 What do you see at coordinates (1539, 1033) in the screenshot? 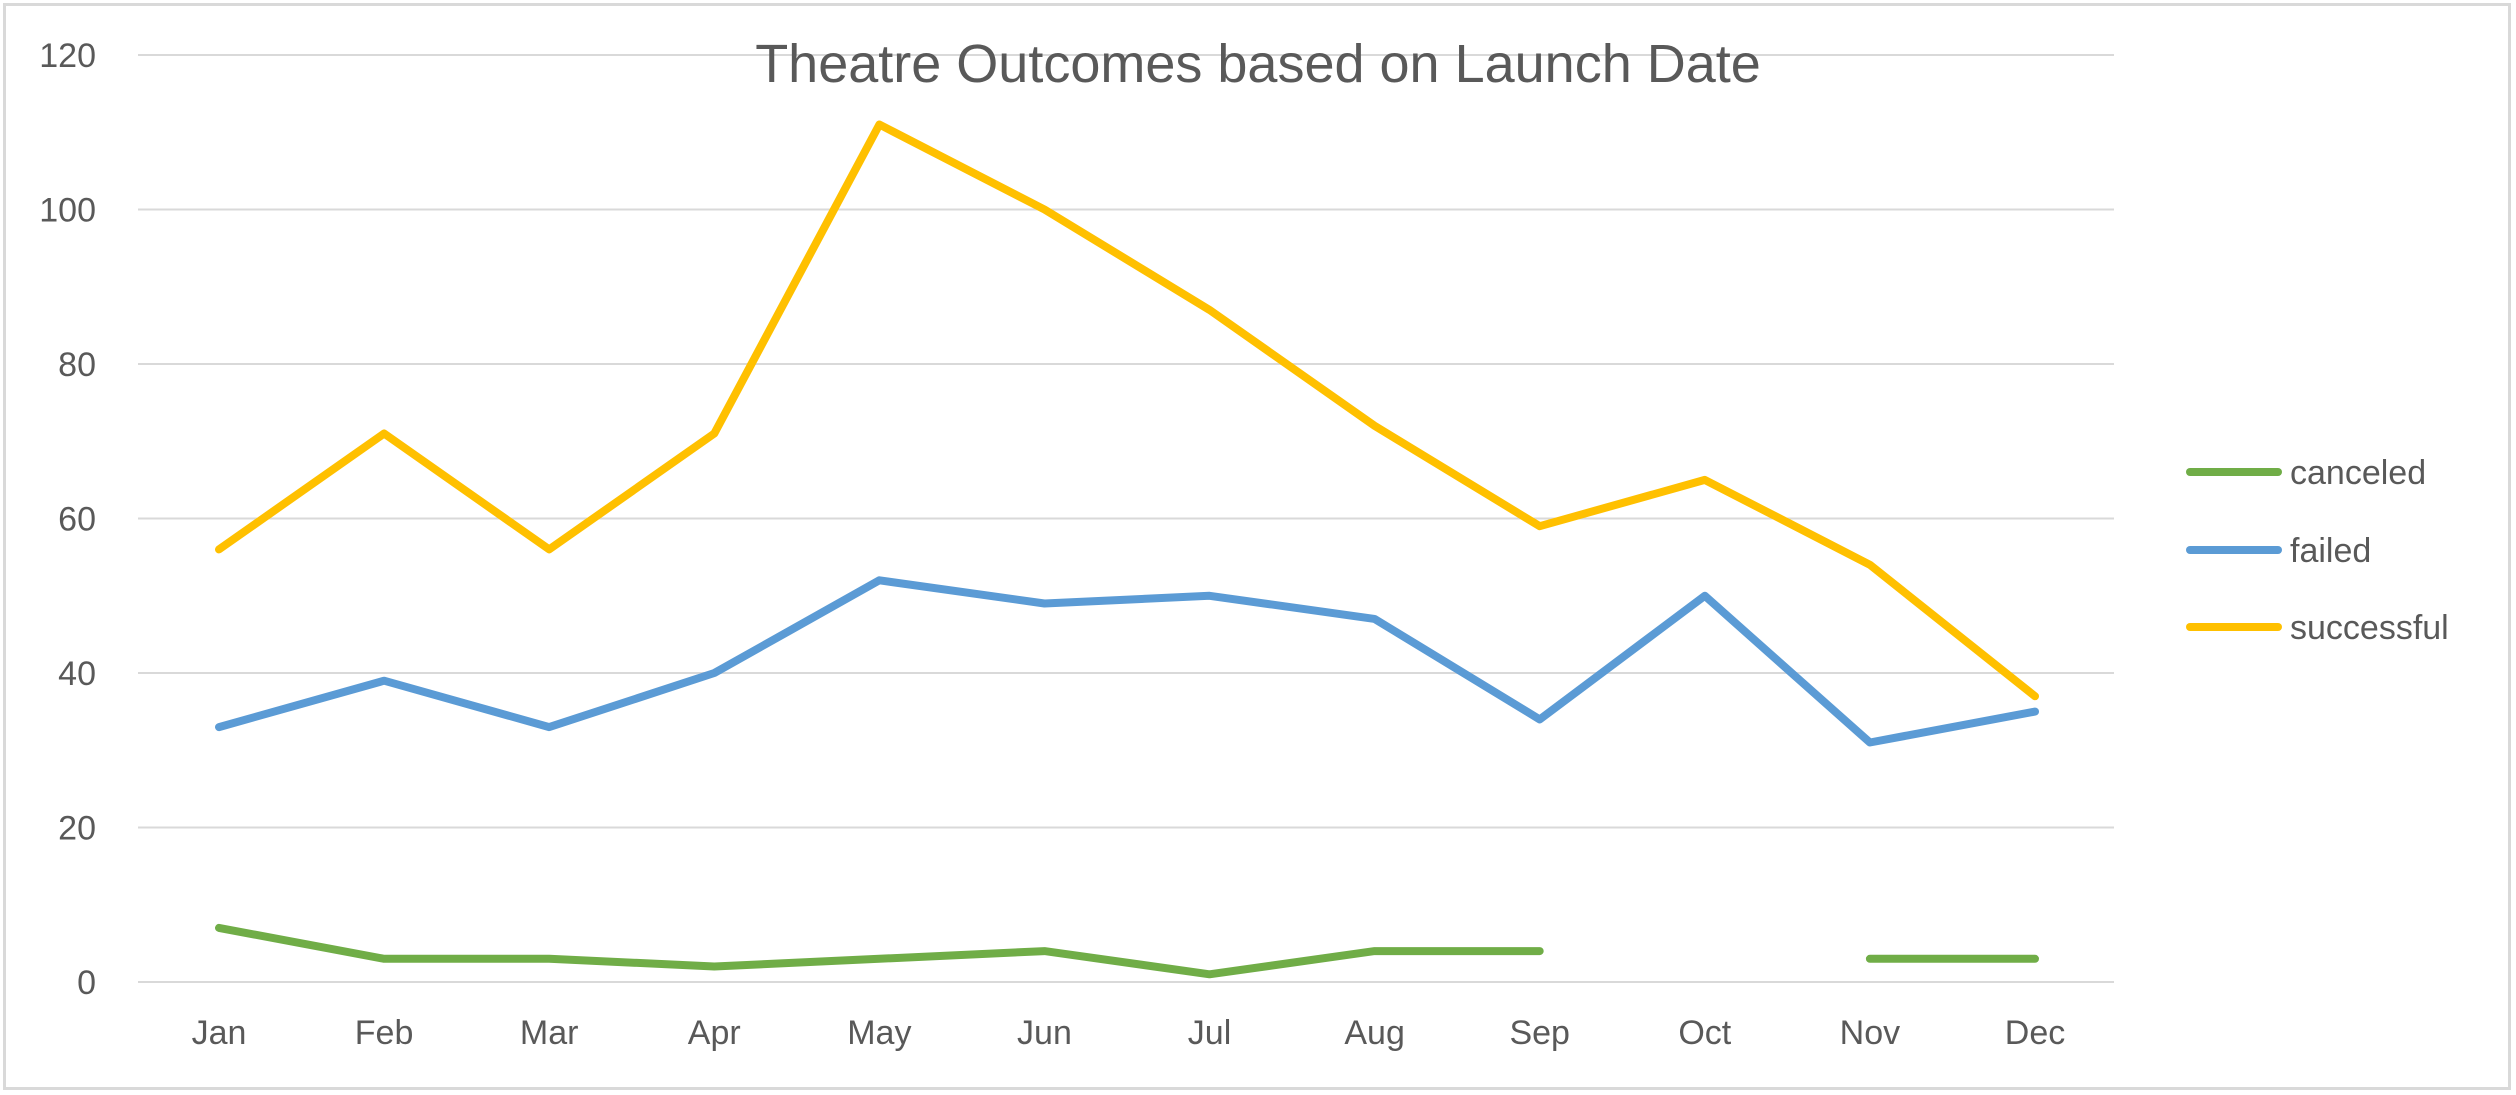
I see `x-tick-label: Sep` at bounding box center [1539, 1033].